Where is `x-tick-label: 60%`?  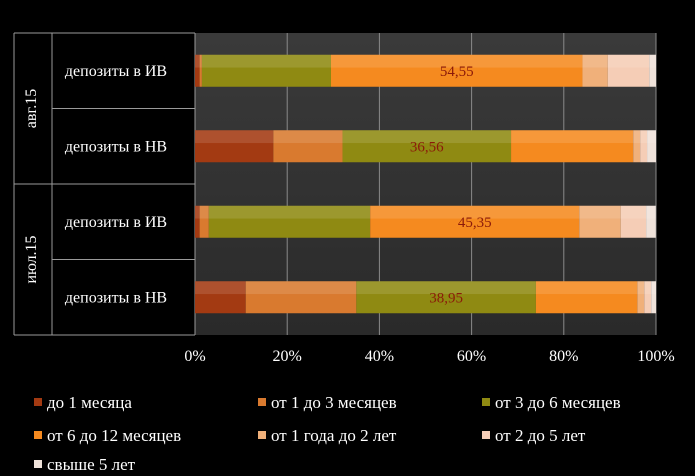
x-tick-label: 60% is located at coordinates (471, 356).